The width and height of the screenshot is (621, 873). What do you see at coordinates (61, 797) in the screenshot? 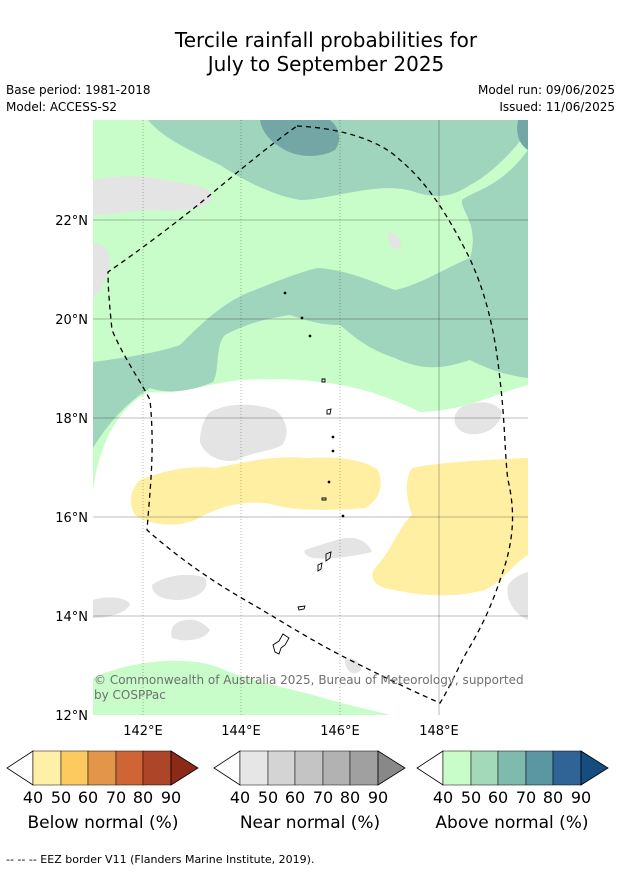
I see `colorbar-below-tick: 50` at bounding box center [61, 797].